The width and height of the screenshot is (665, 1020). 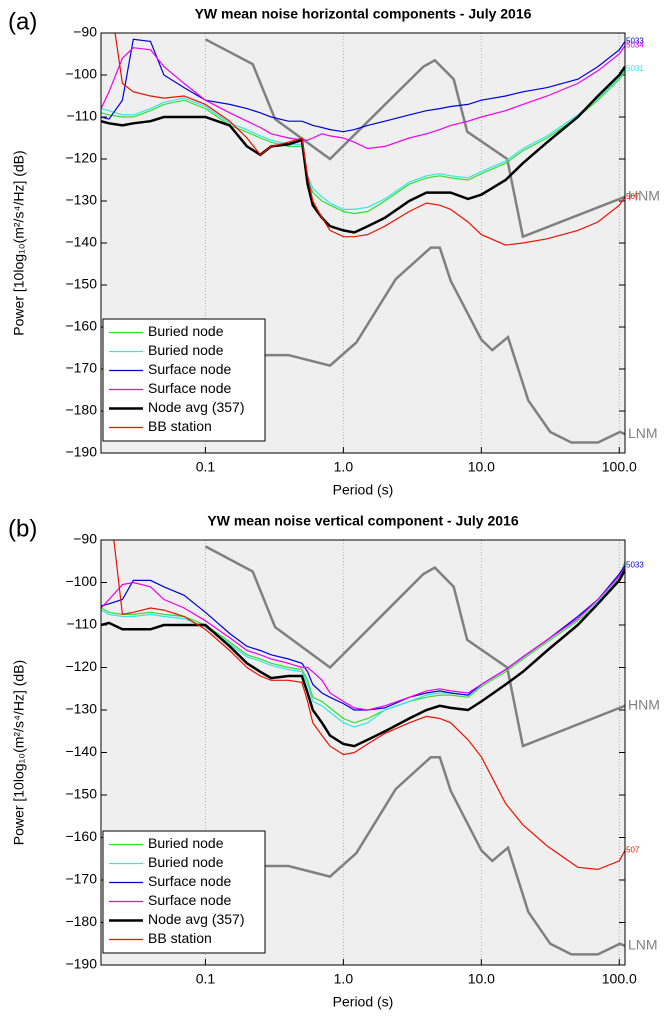 What do you see at coordinates (22, 528) in the screenshot?
I see `panel-label: (b)` at bounding box center [22, 528].